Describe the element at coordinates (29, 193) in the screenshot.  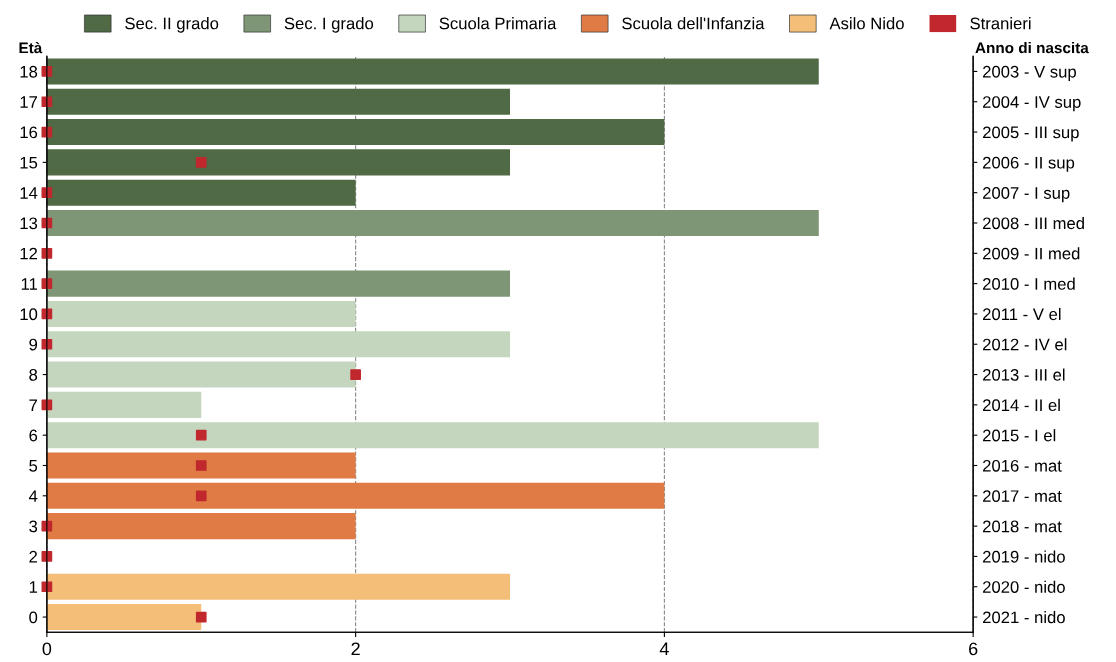
I see `y-tick-label: 14` at that location.